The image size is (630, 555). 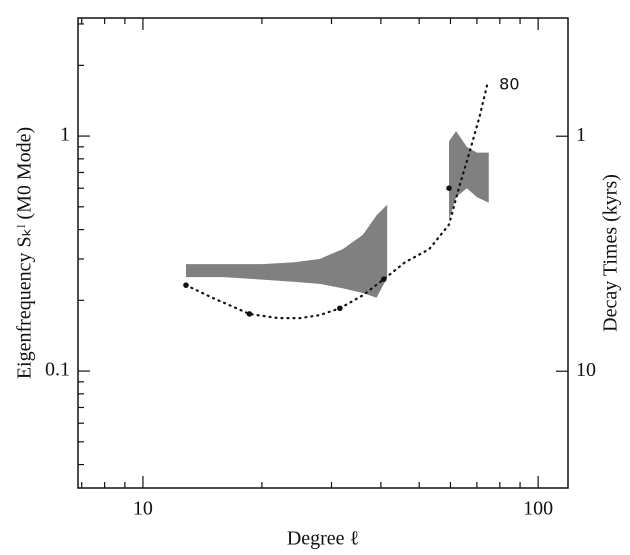 What do you see at coordinates (25, 253) in the screenshot?
I see `y-axis-label: Eigenfrequency Sₖˡ (M0 Mode)` at bounding box center [25, 253].